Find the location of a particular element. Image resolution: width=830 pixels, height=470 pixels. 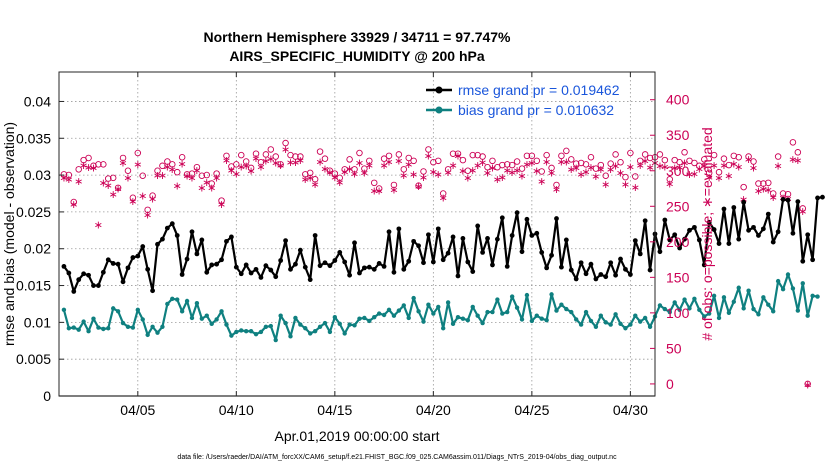

y-left-tick-label: 0.035 is located at coordinates (33, 138).